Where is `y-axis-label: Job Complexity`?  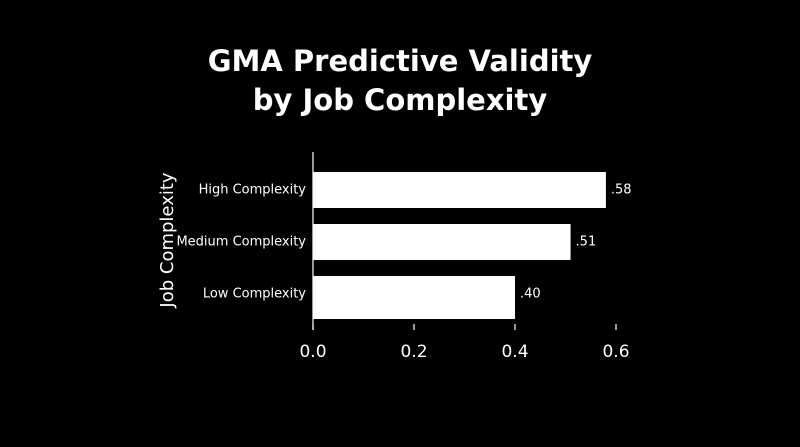
y-axis-label: Job Complexity is located at coordinates (167, 240).